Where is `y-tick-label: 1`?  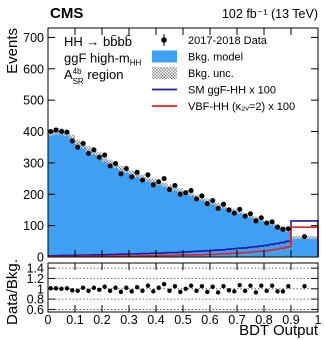 y-tick-label: 1 is located at coordinates (40, 289).